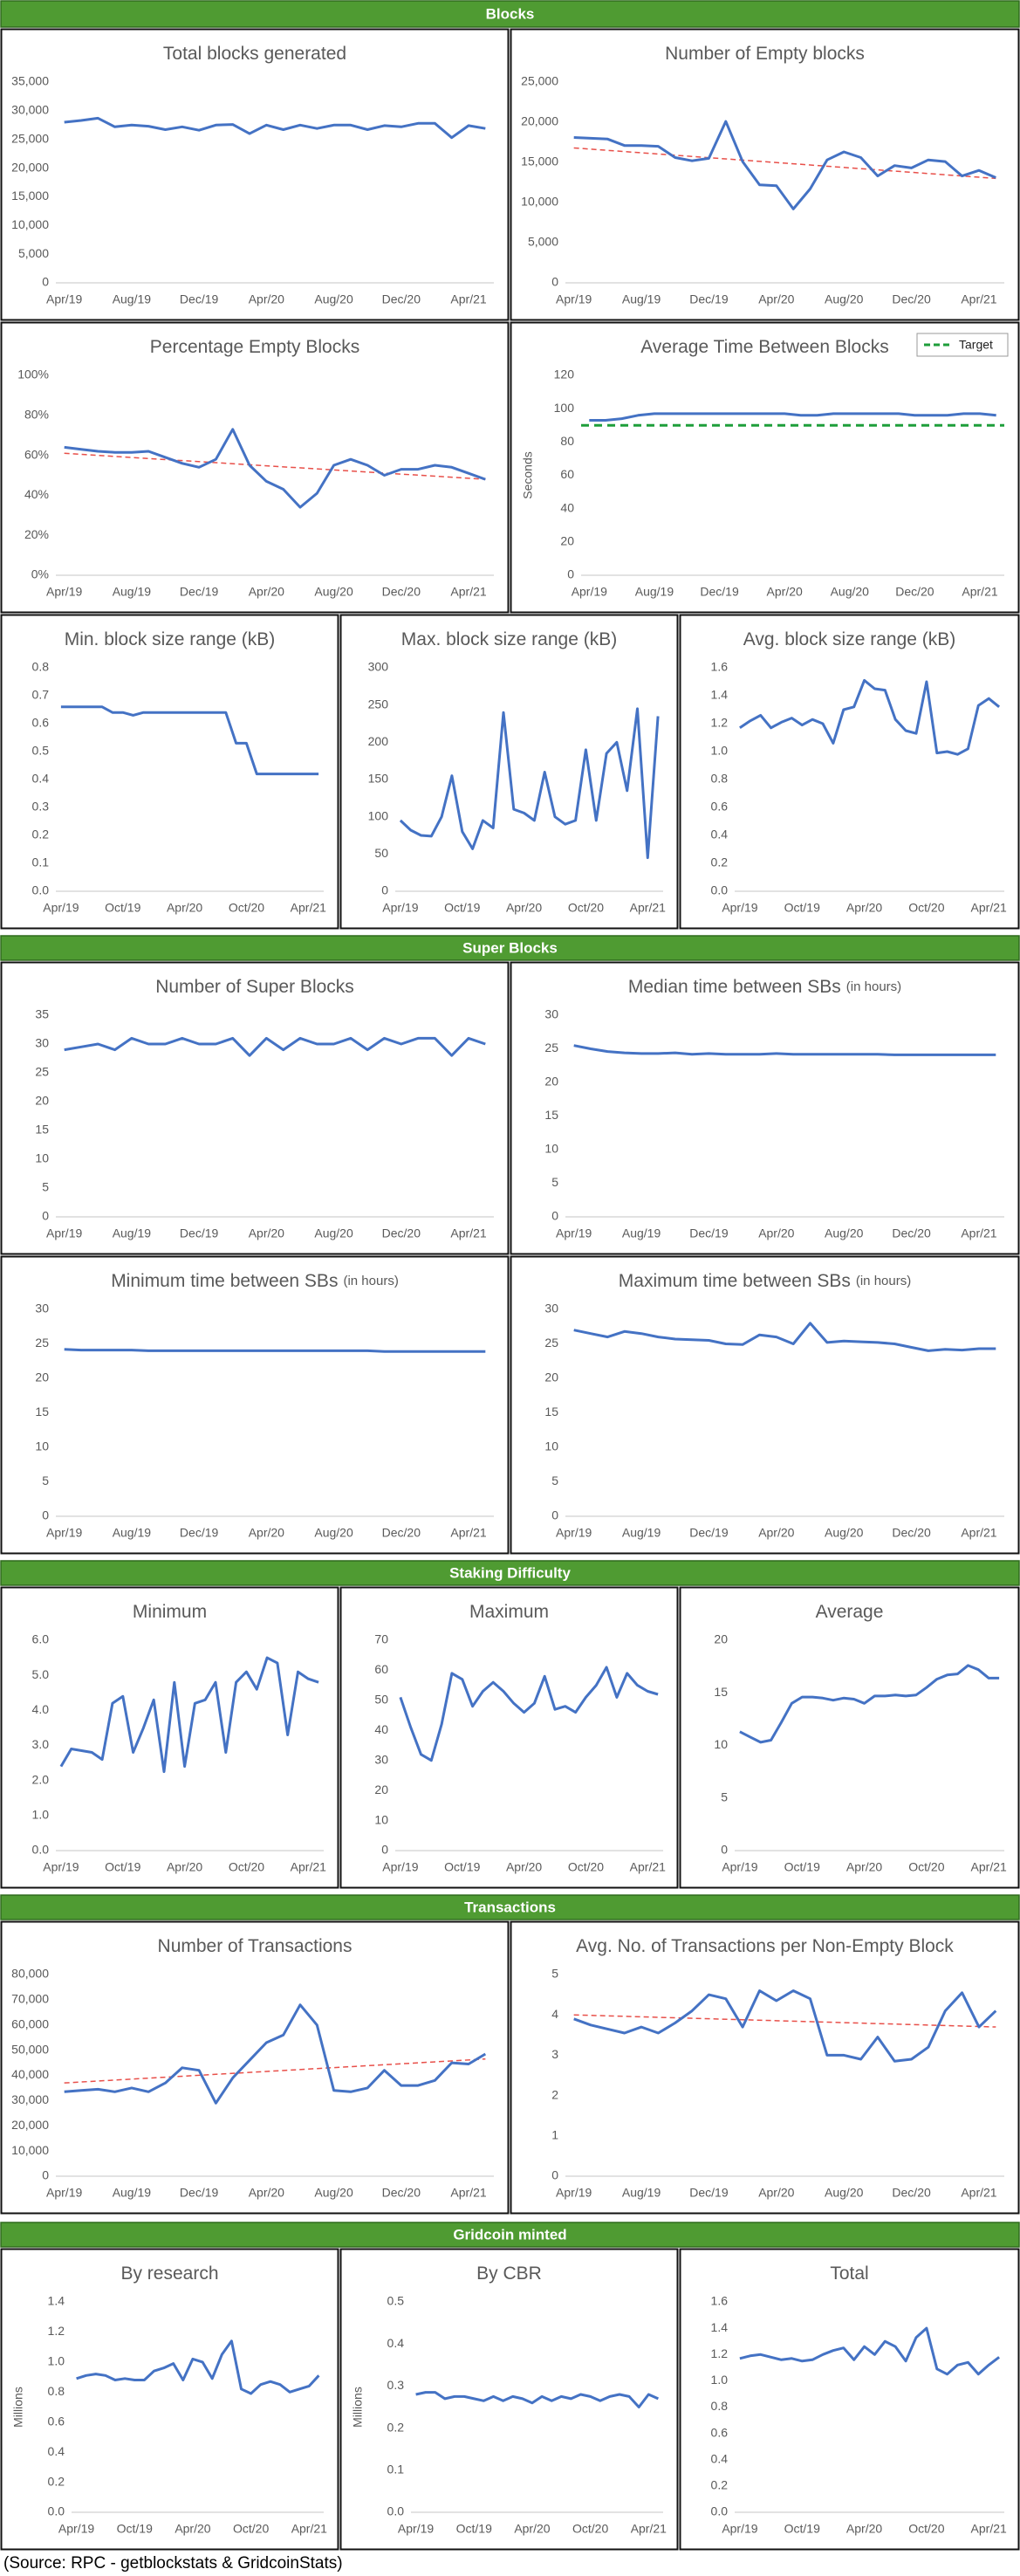 The image size is (1020, 2576). What do you see at coordinates (30, 2074) in the screenshot?
I see `y-tick-label: 40,000` at bounding box center [30, 2074].